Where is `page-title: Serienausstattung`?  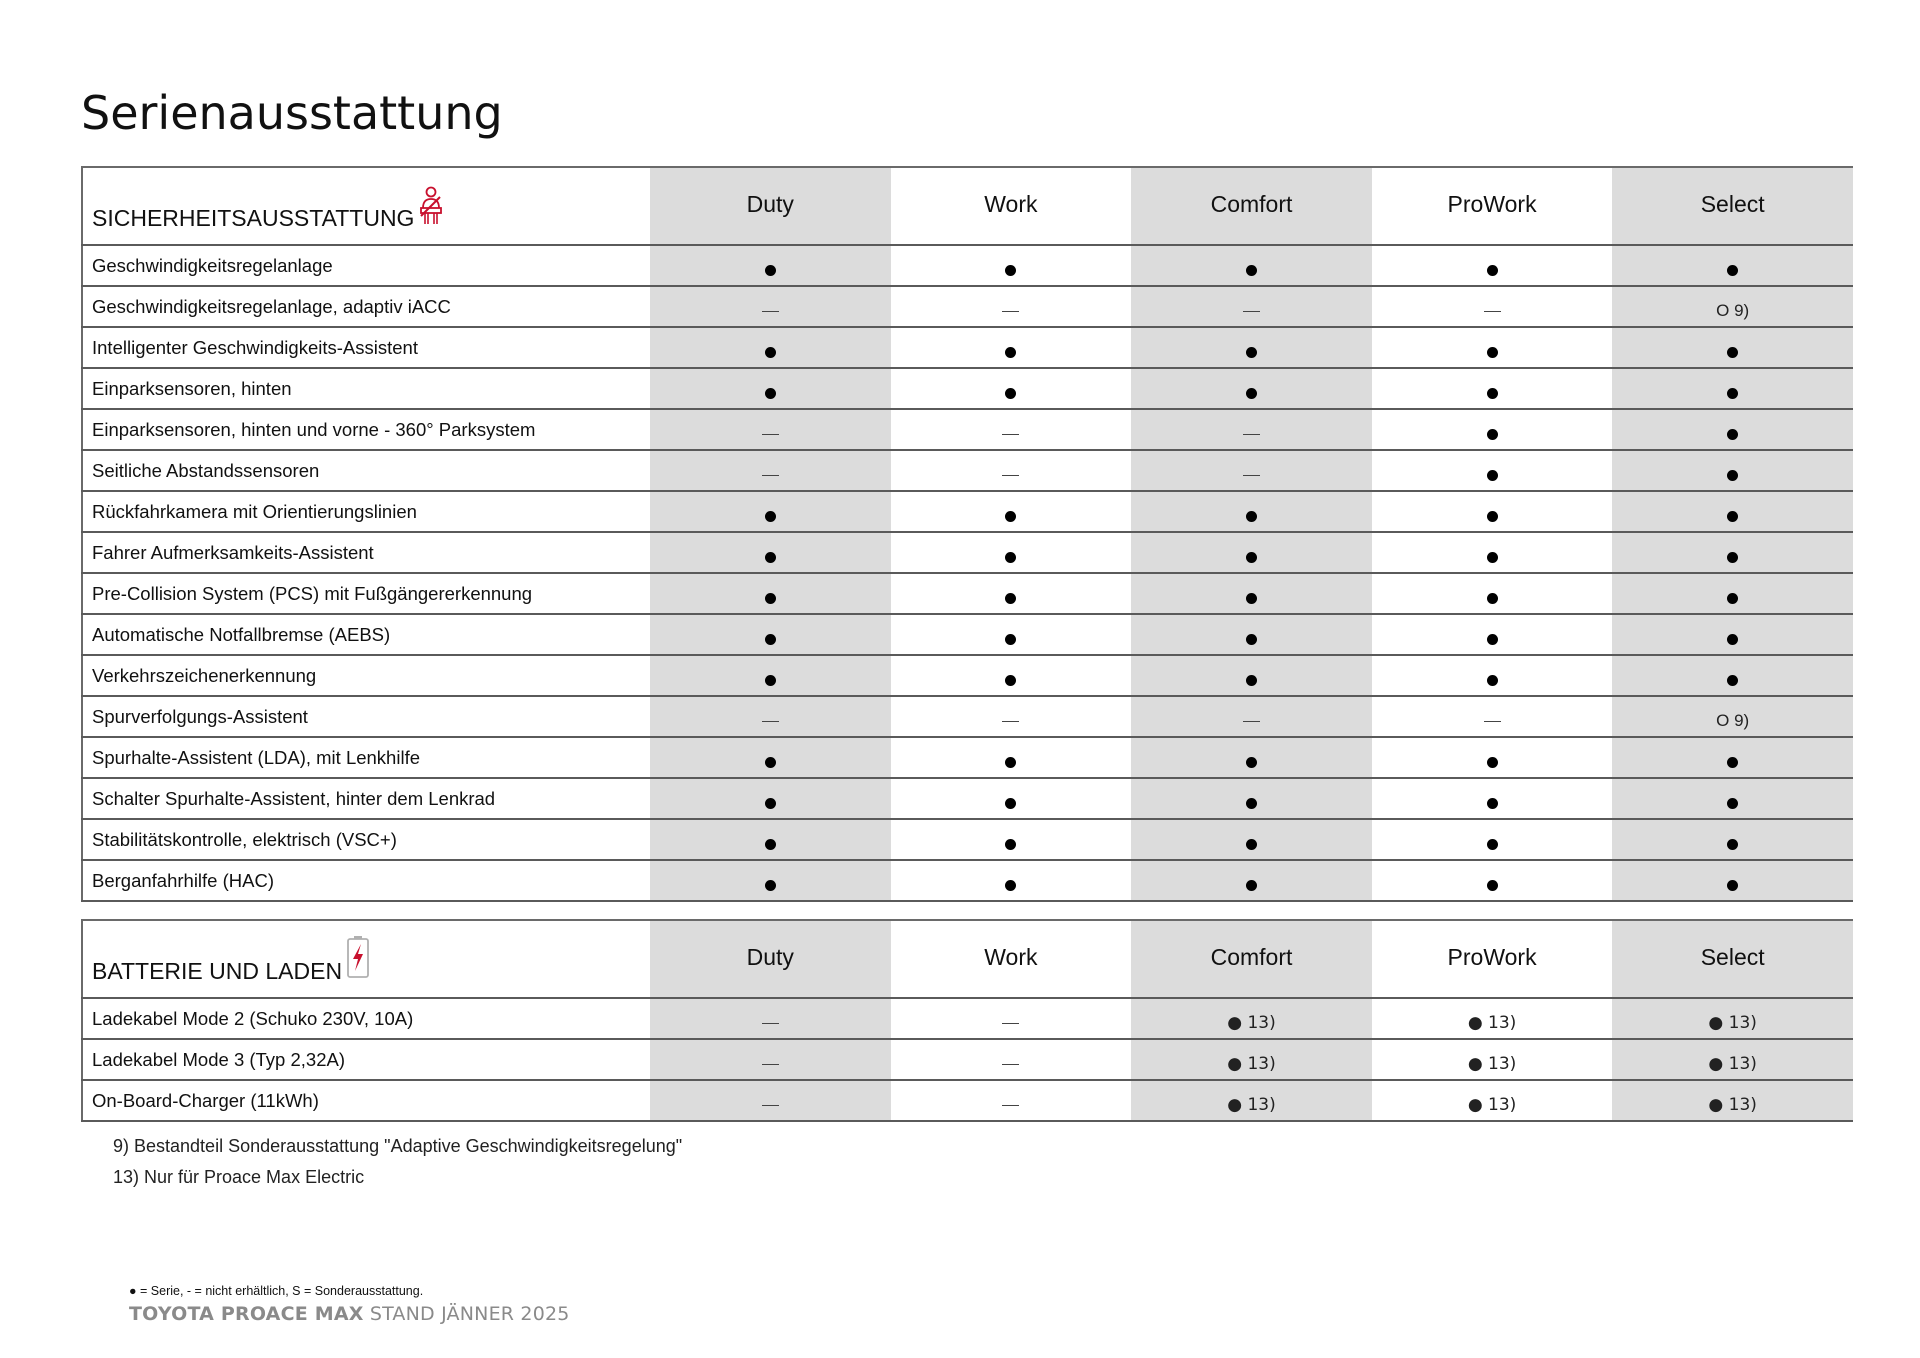
page-title: Serienausstattung is located at coordinates (292, 113).